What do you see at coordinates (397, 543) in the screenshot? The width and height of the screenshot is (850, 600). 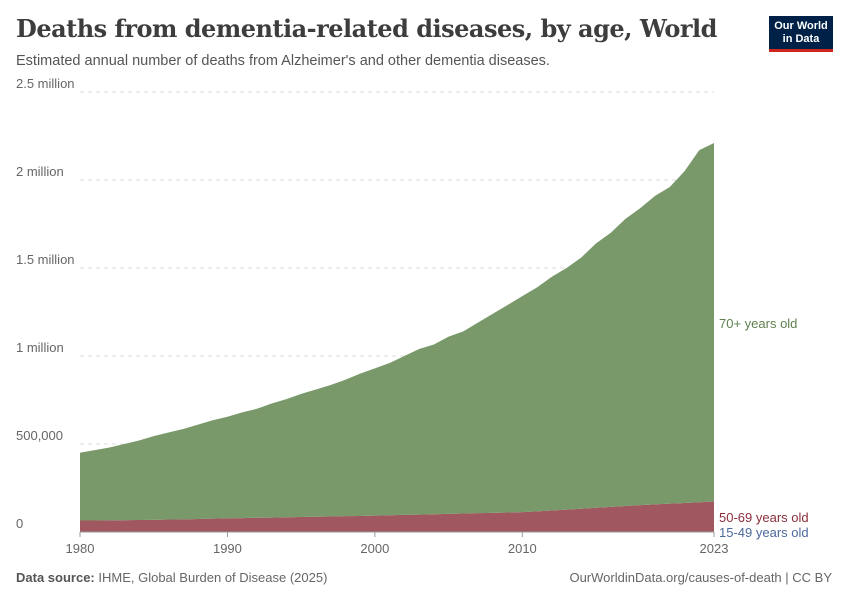 I see `x-axis: 1980 1990 2000 2010 2023` at bounding box center [397, 543].